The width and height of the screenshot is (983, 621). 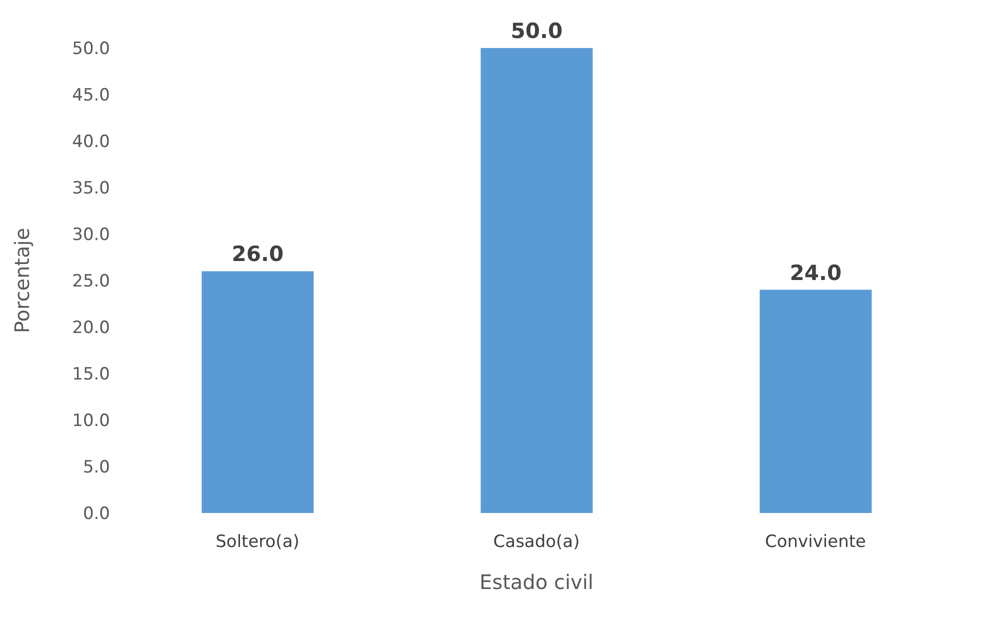 I want to click on data-label: 24.0, so click(x=816, y=272).